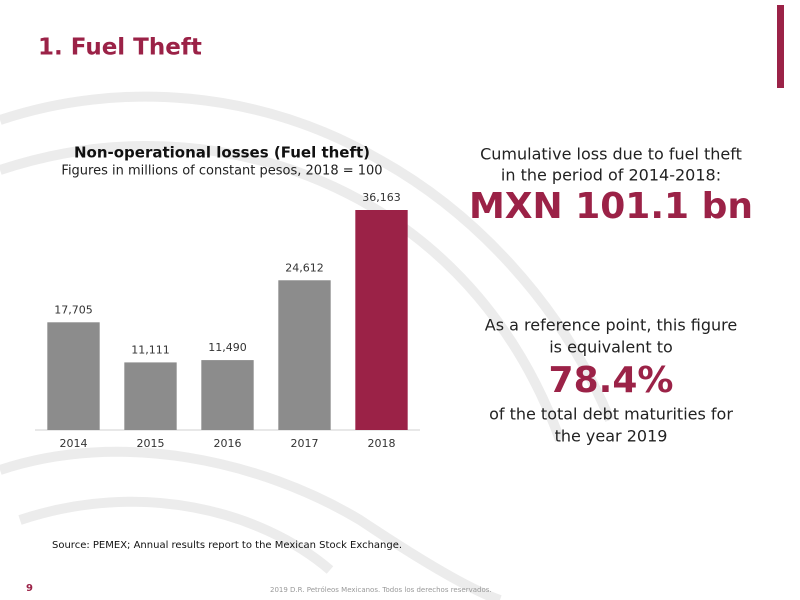 This screenshot has height=600, width=800. I want to click on slide-title: 1. Fuel Theft, so click(120, 48).